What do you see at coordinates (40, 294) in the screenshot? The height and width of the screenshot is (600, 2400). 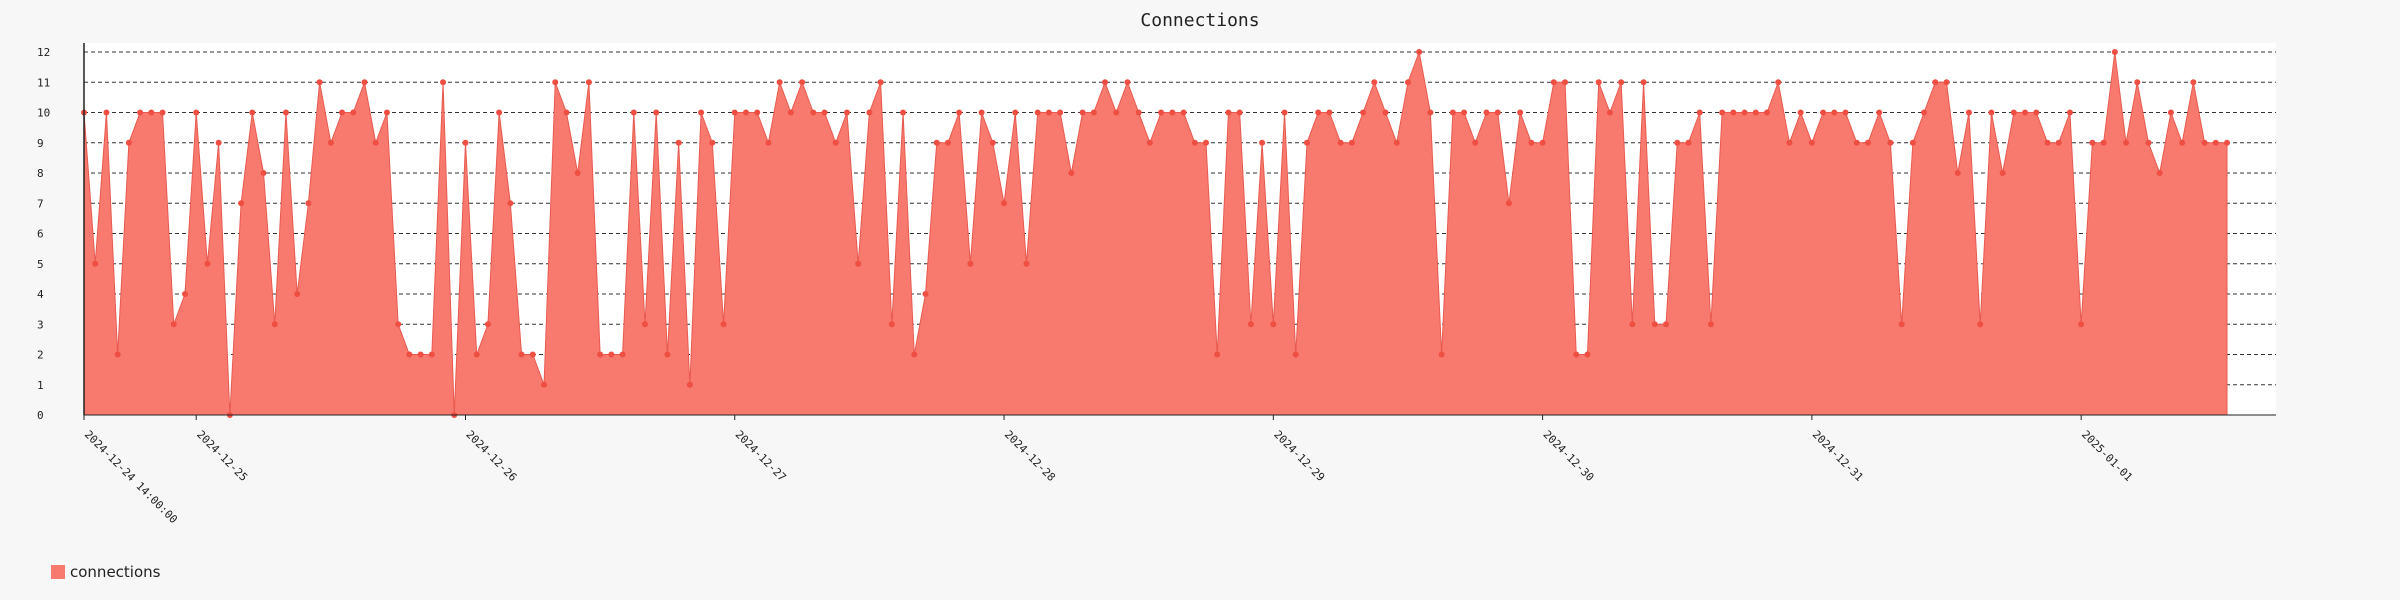 I see `y-tick-label: 4` at bounding box center [40, 294].